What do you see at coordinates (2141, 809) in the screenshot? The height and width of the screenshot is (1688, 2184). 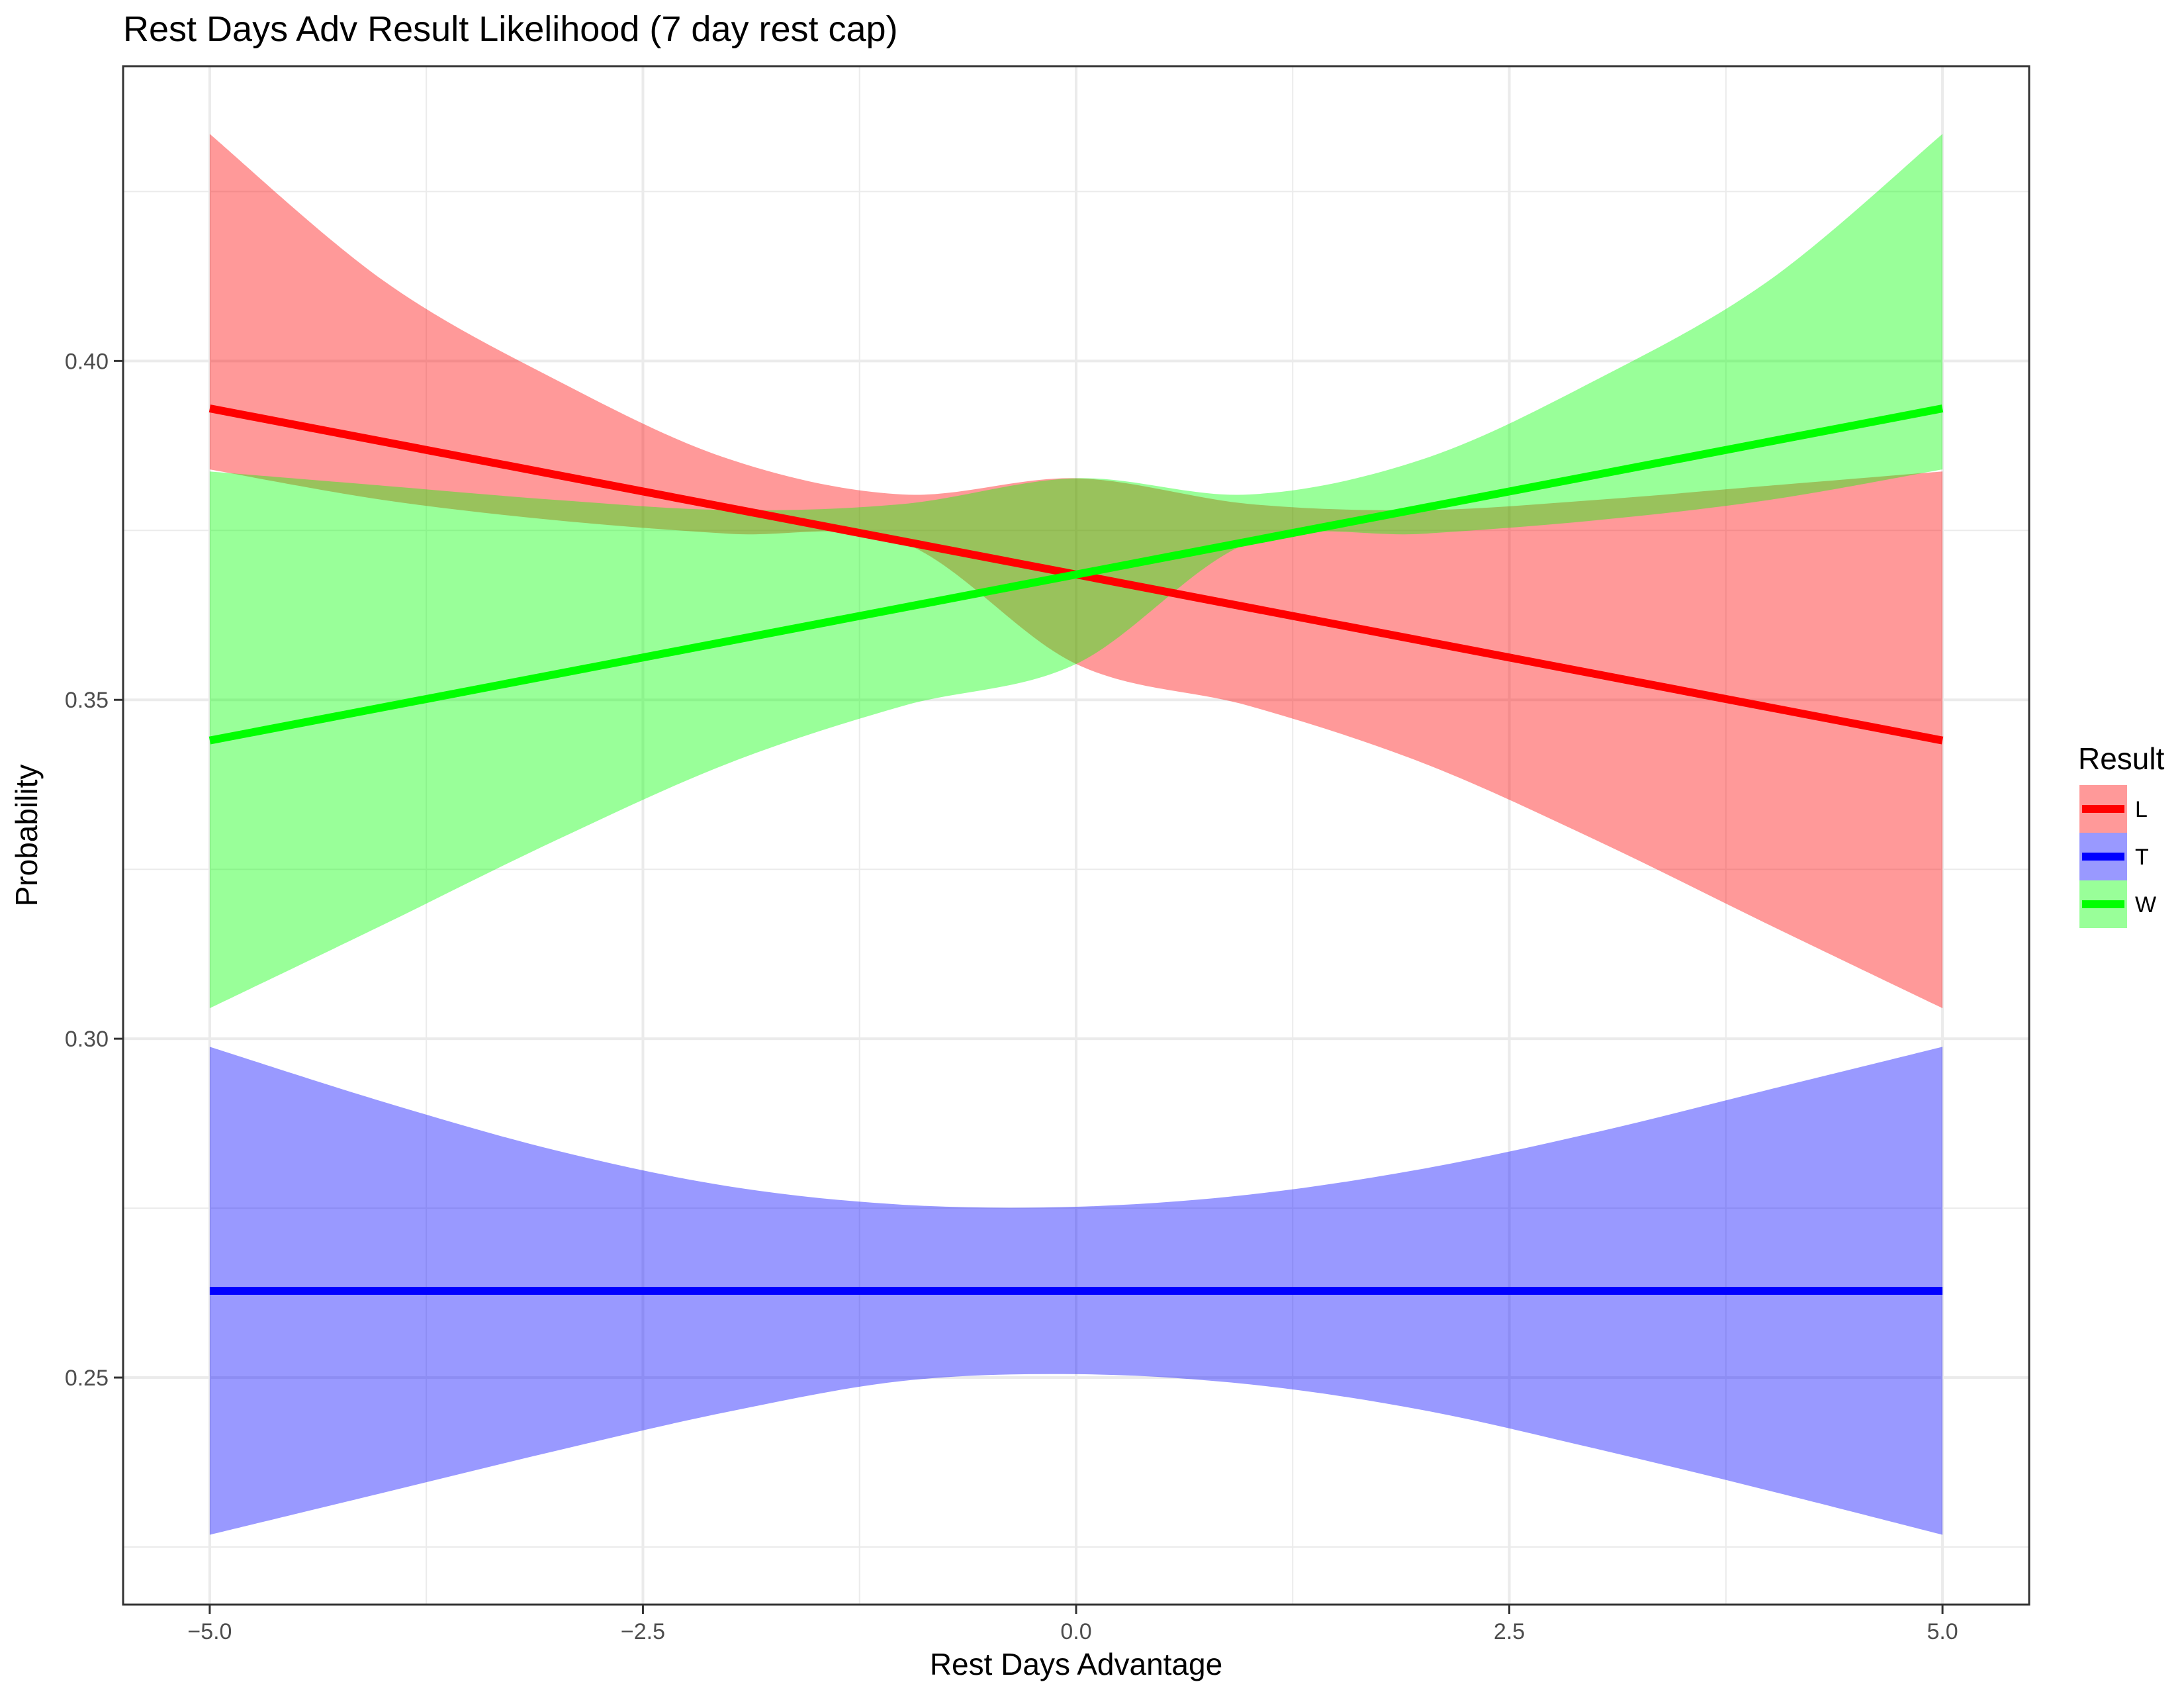 I see `legend-label-L: L` at bounding box center [2141, 809].